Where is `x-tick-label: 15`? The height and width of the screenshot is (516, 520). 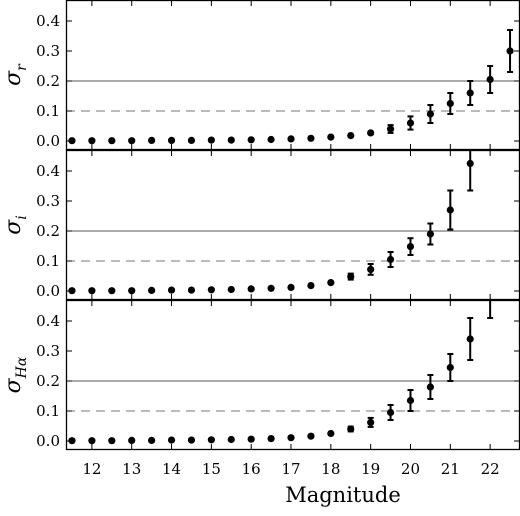
x-tick-label: 15 is located at coordinates (211, 469).